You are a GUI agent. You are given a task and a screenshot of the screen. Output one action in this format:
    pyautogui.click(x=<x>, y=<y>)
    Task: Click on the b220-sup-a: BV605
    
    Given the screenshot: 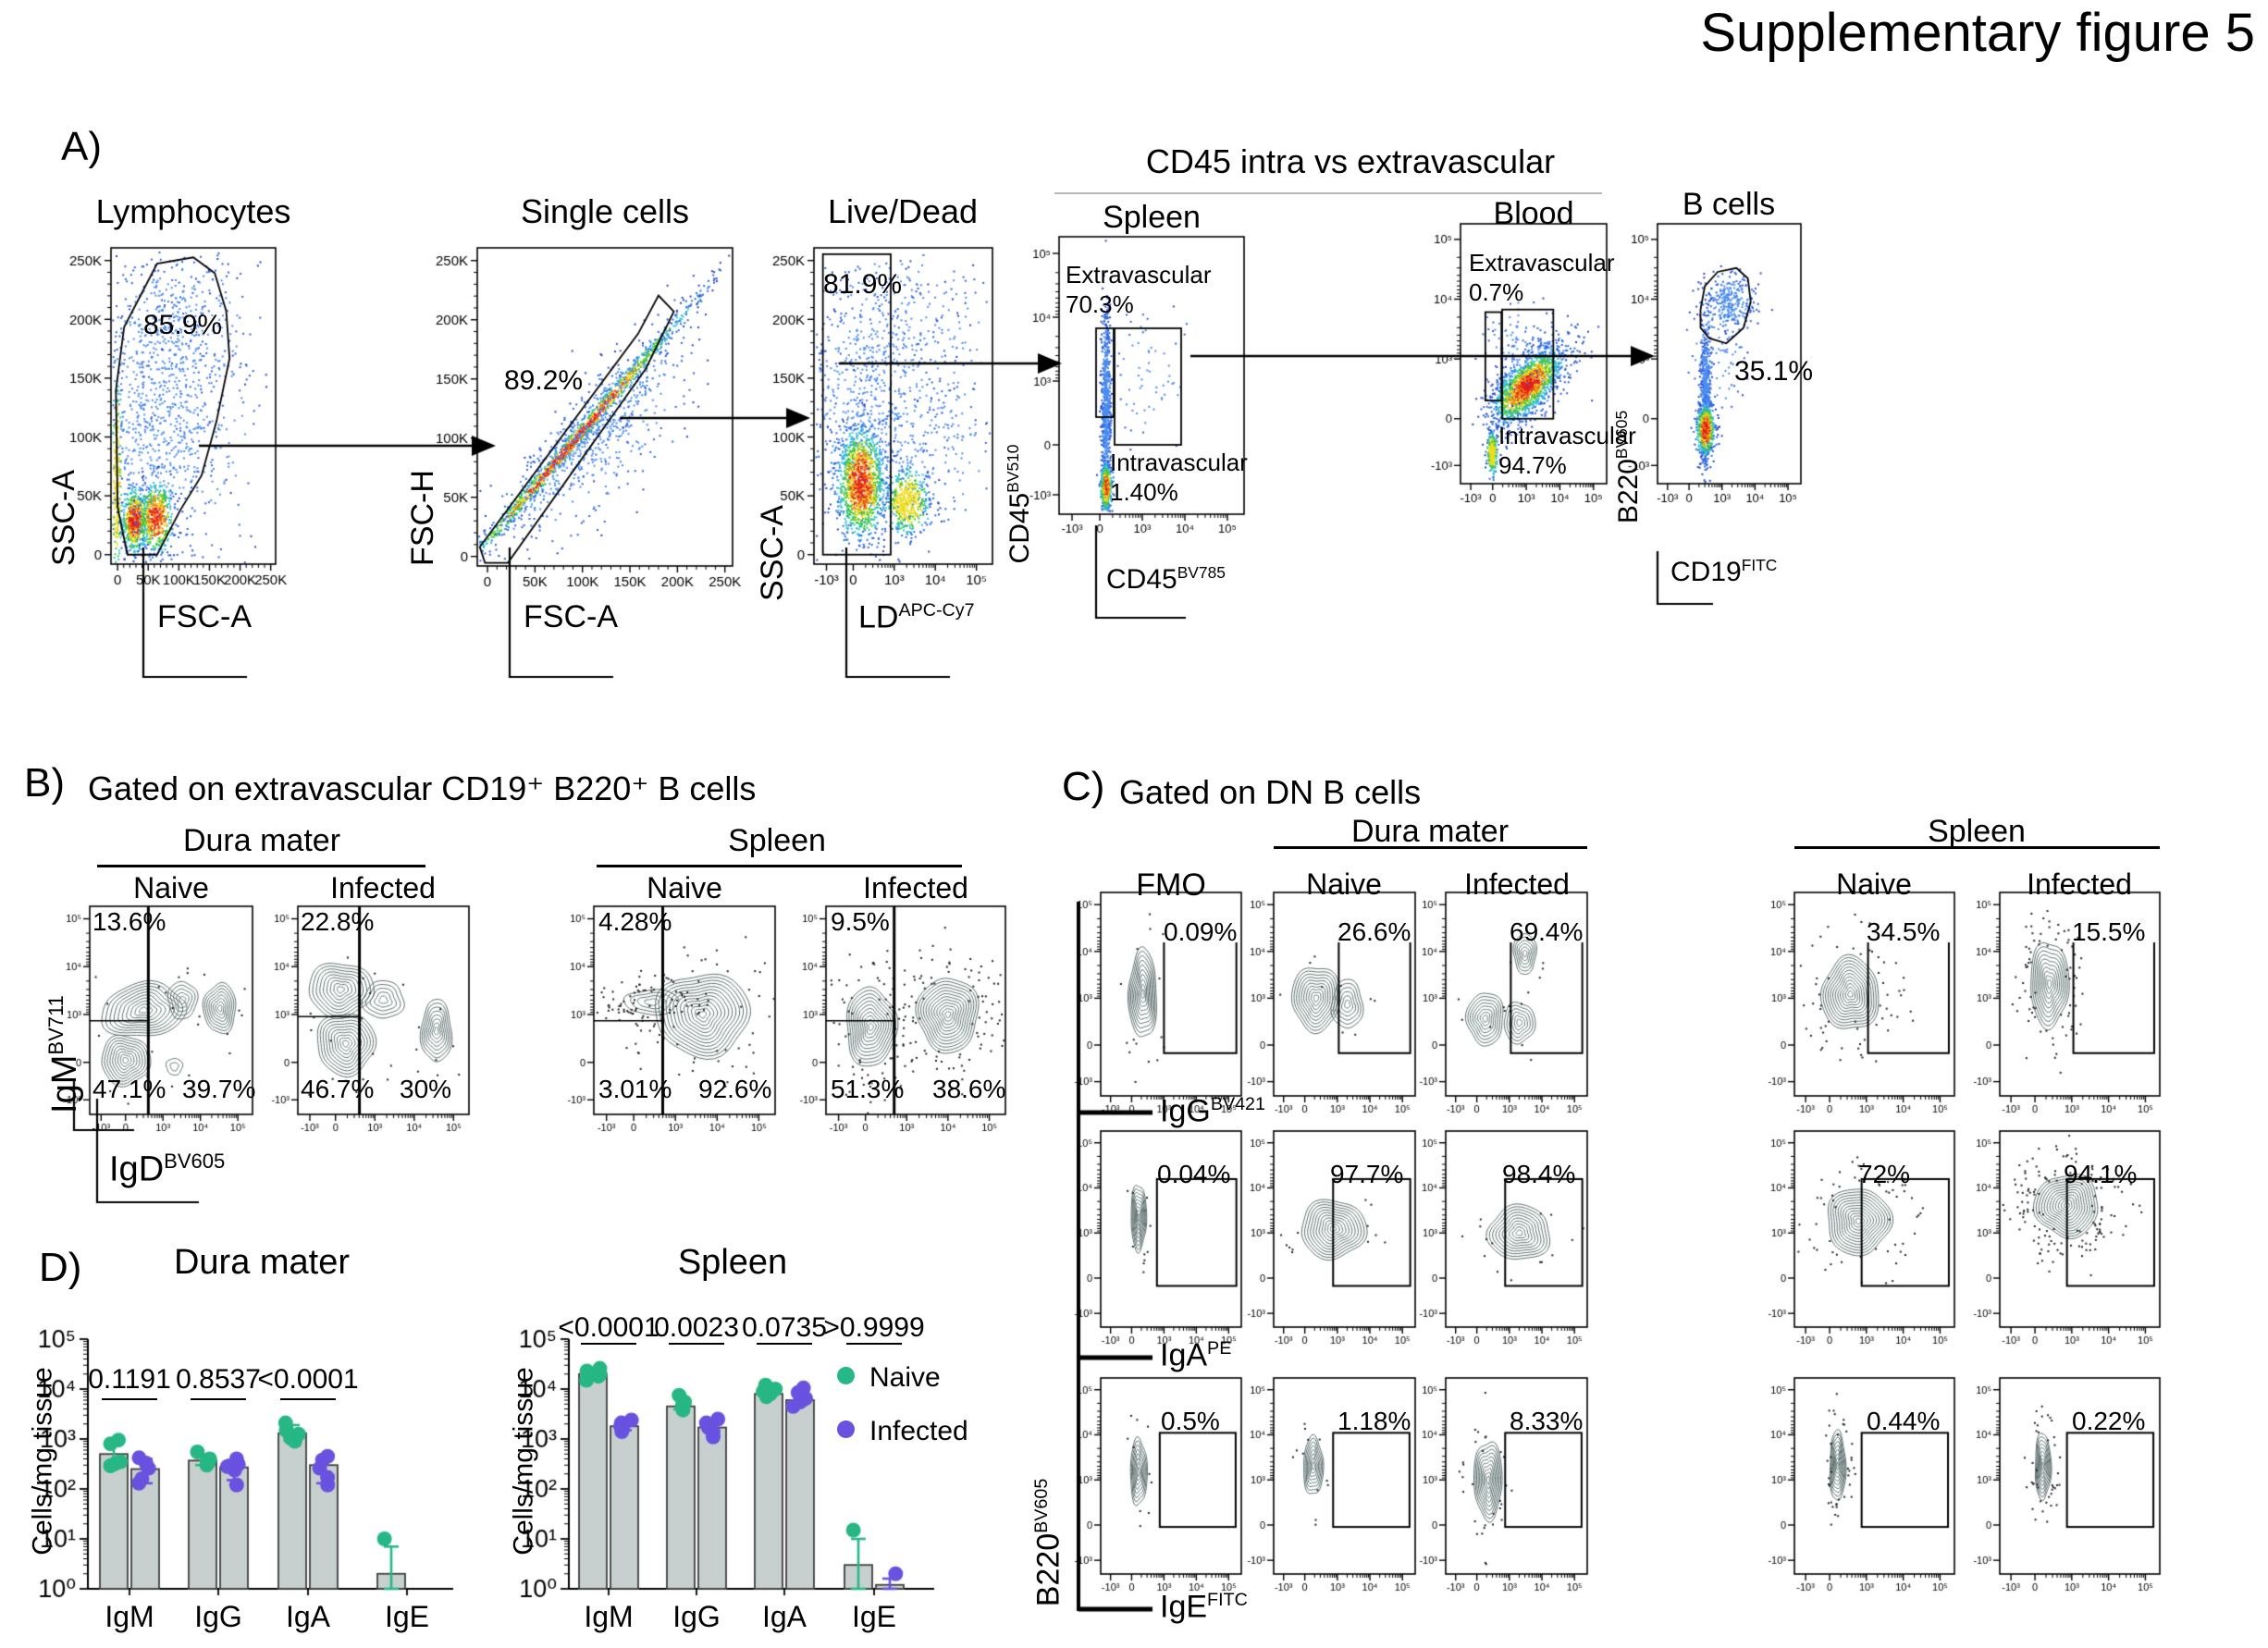 What is the action you would take?
    pyautogui.click(x=1621, y=435)
    